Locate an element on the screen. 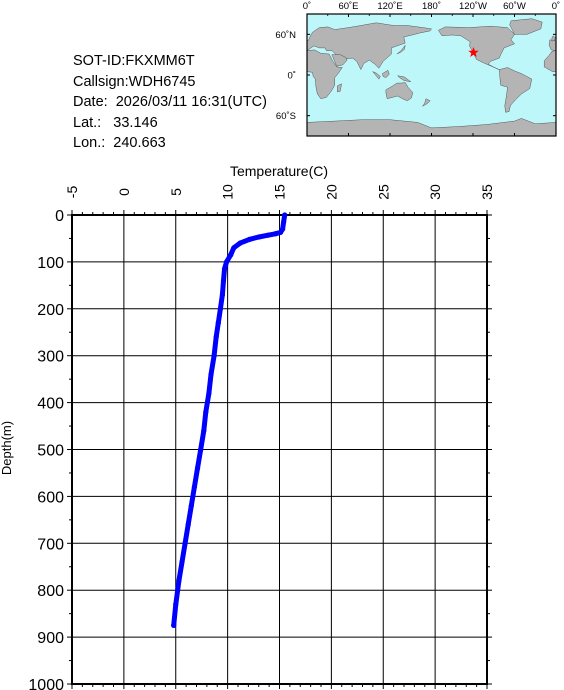  land-south-america is located at coordinates (516, 90).